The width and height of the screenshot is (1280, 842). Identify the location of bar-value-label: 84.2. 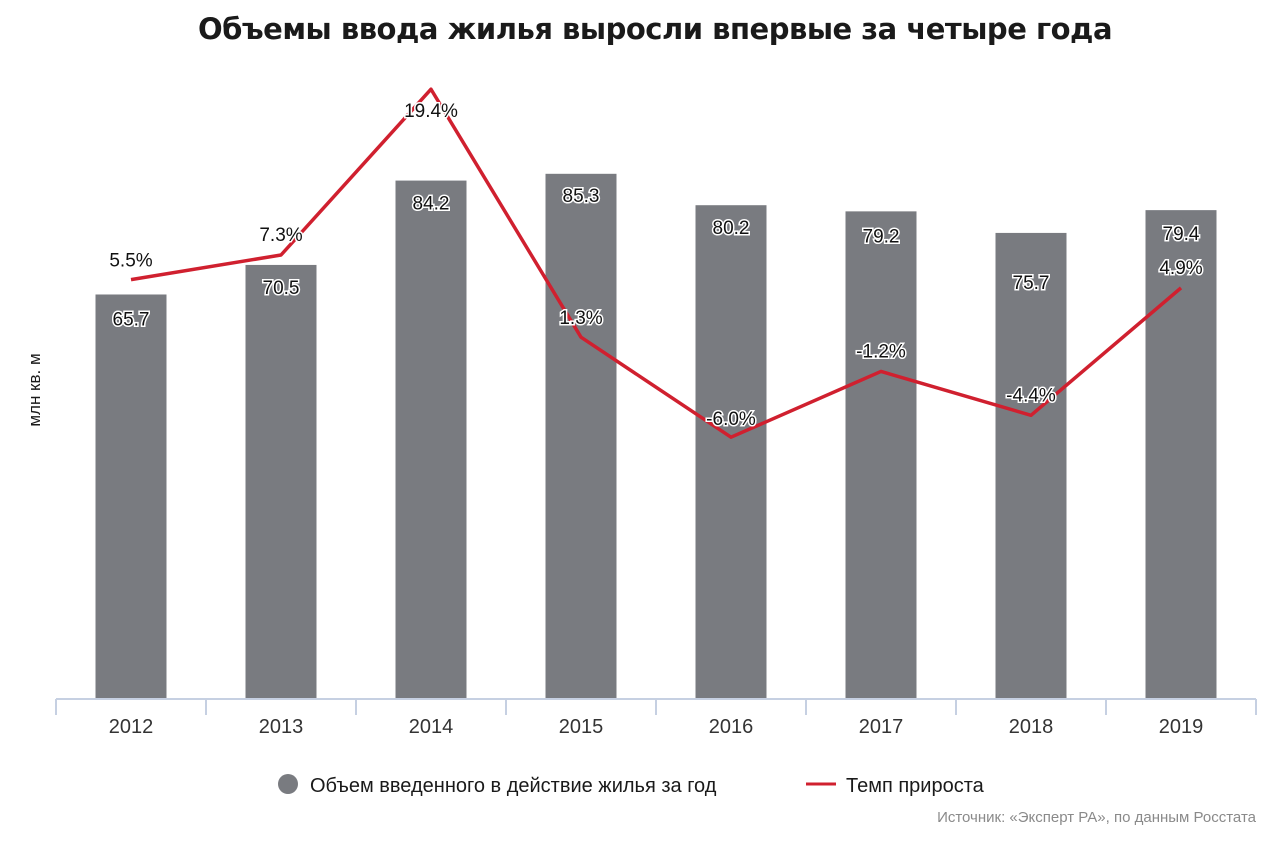
(431, 204).